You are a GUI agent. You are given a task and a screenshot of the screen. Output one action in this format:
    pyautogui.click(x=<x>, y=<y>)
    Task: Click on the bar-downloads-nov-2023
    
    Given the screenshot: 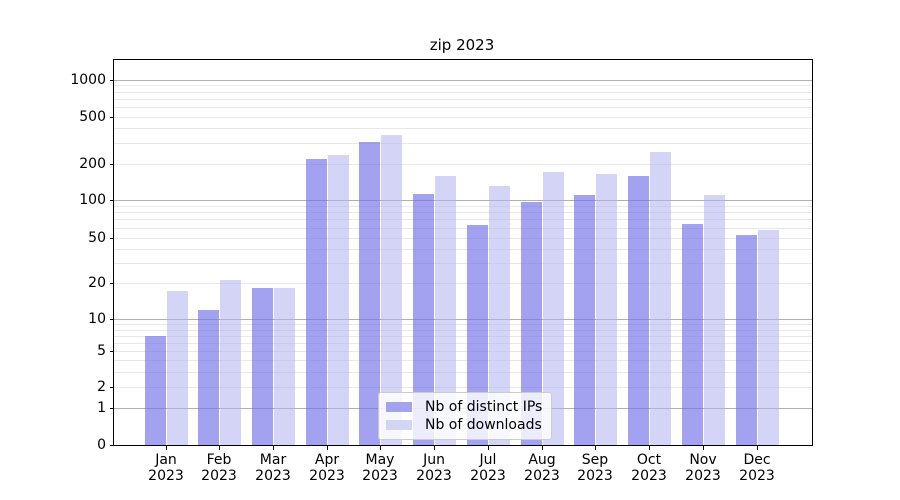 What is the action you would take?
    pyautogui.click(x=714, y=320)
    